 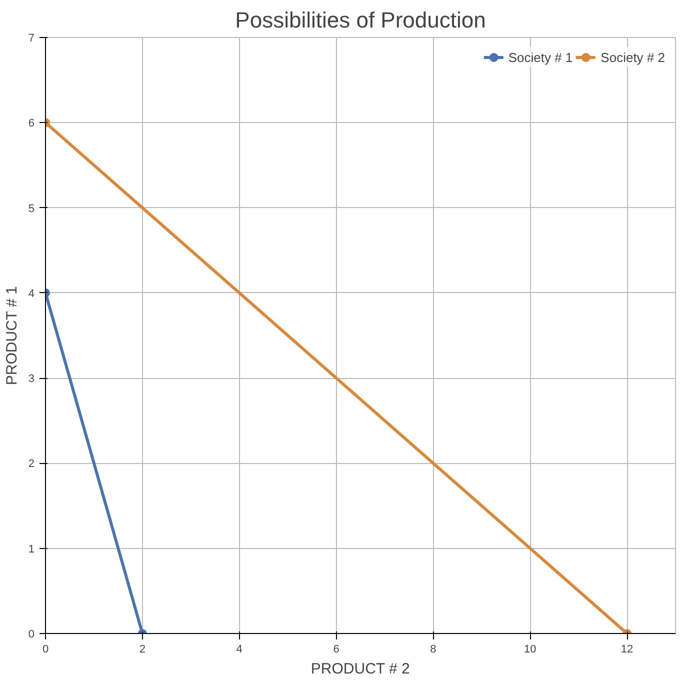 I want to click on chart-title: Possibilities of Production, so click(x=360, y=20).